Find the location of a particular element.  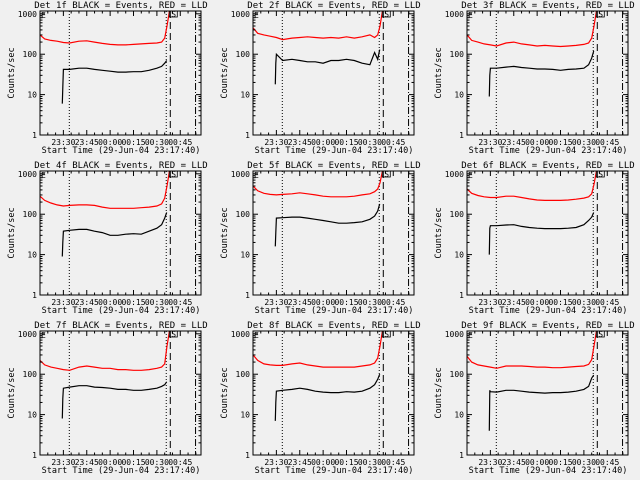

panel-title: Det 4f BLACK = Events, RED = LLD is located at coordinates (120, 166).